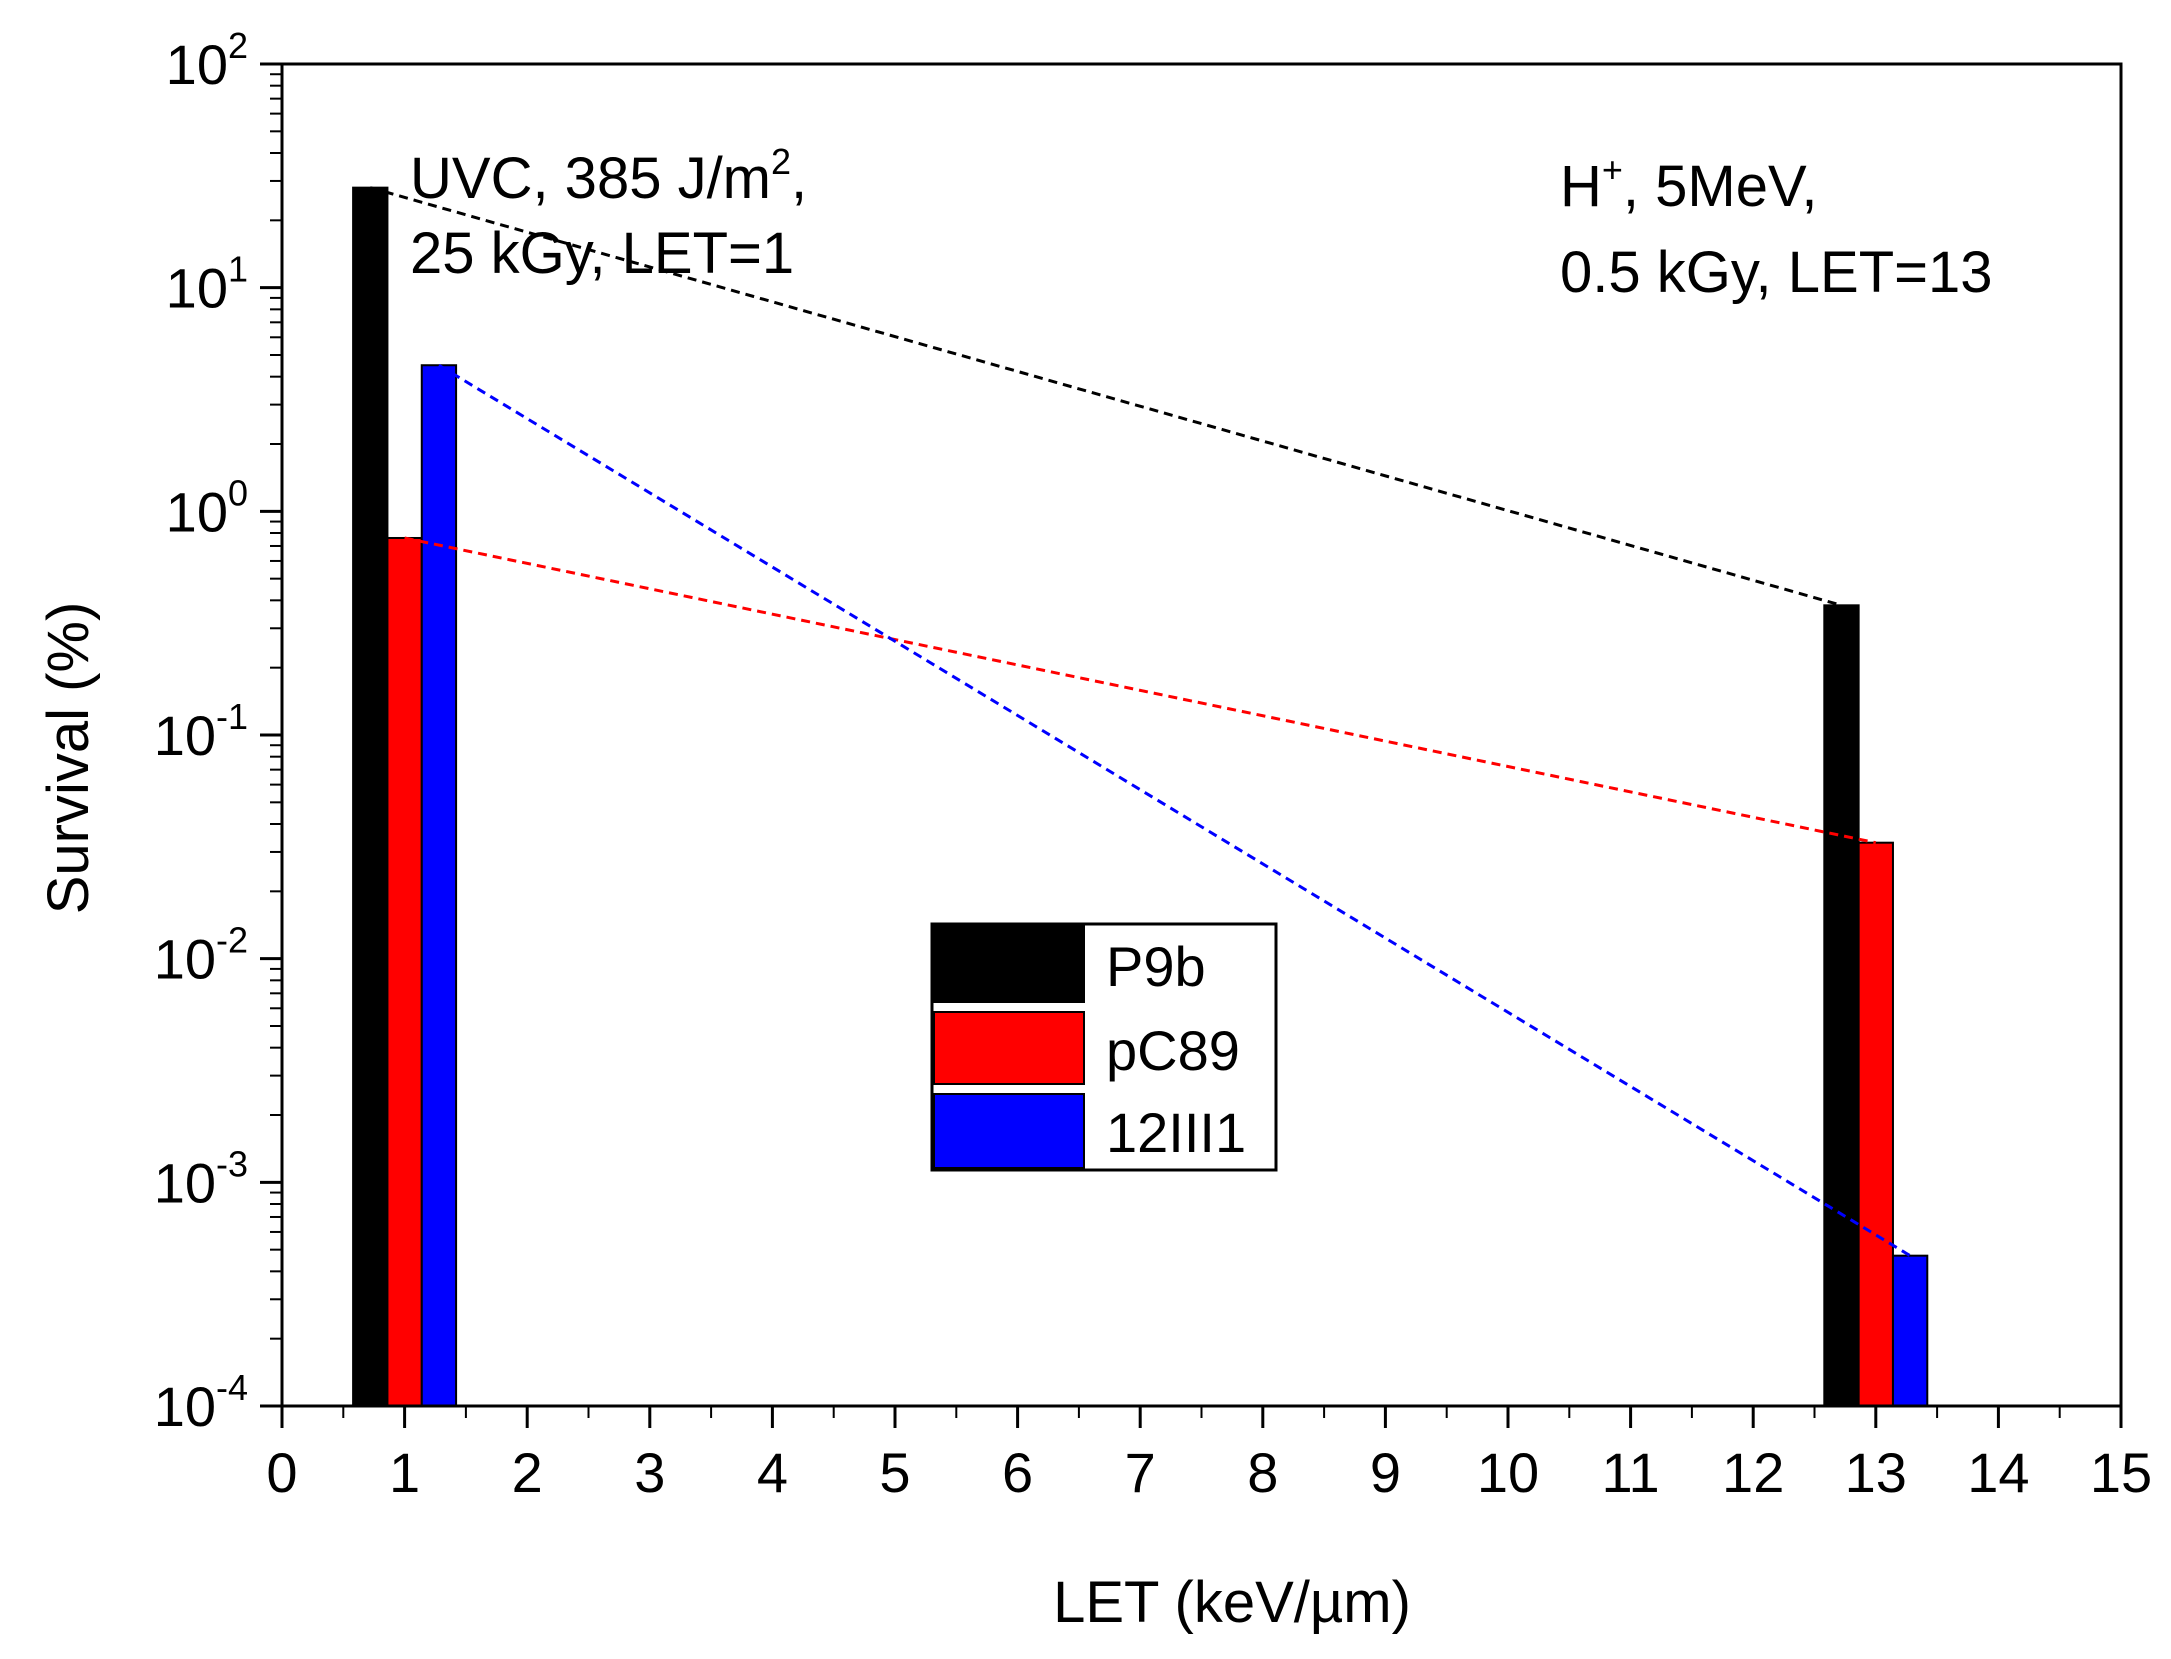 The width and height of the screenshot is (2171, 1659). Describe the element at coordinates (1262, 1472) in the screenshot. I see `x-tick-label: 8` at that location.